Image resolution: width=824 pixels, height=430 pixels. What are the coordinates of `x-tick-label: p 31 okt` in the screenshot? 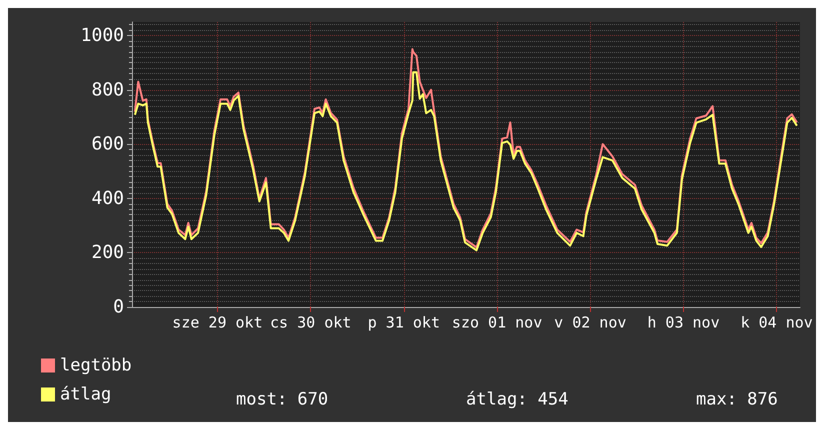 It's located at (404, 323).